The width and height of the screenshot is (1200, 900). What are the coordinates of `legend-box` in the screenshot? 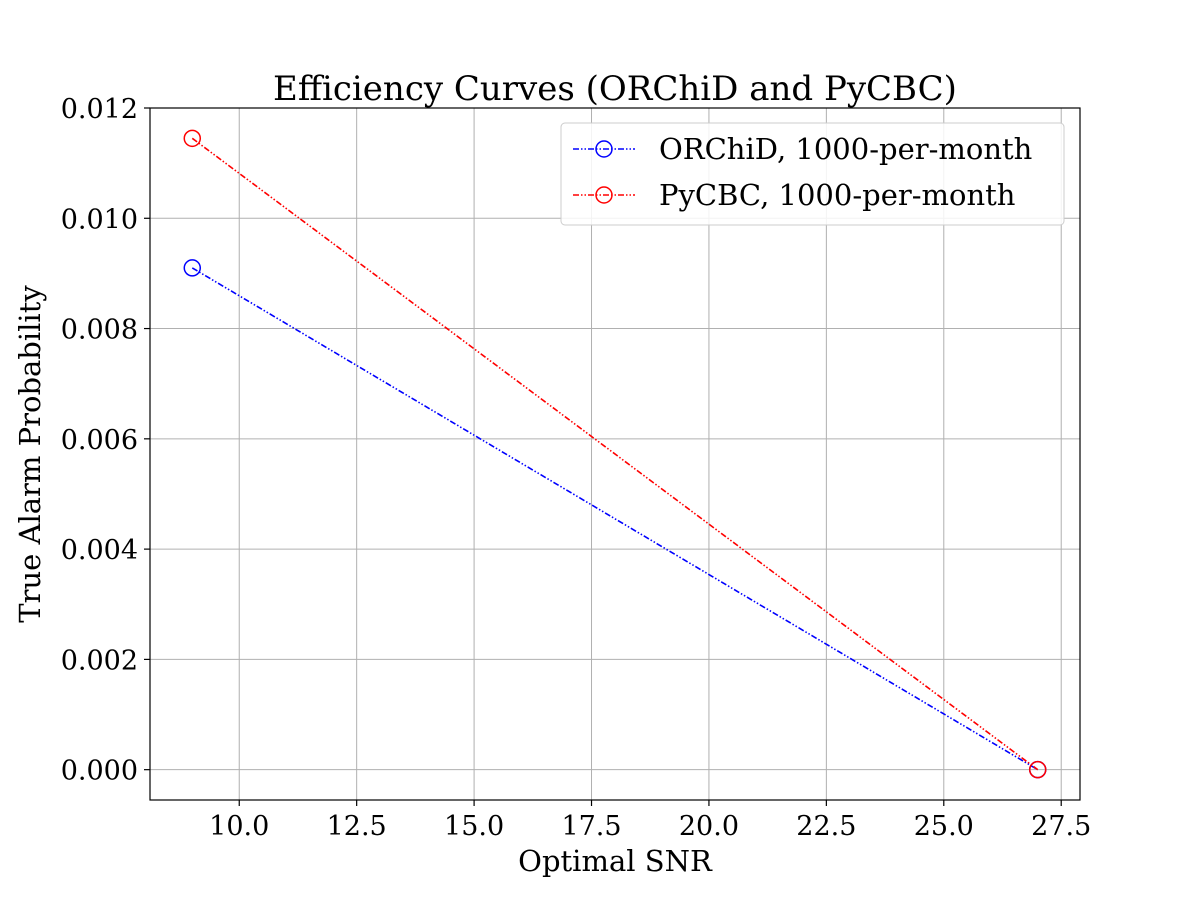 It's located at (812, 174).